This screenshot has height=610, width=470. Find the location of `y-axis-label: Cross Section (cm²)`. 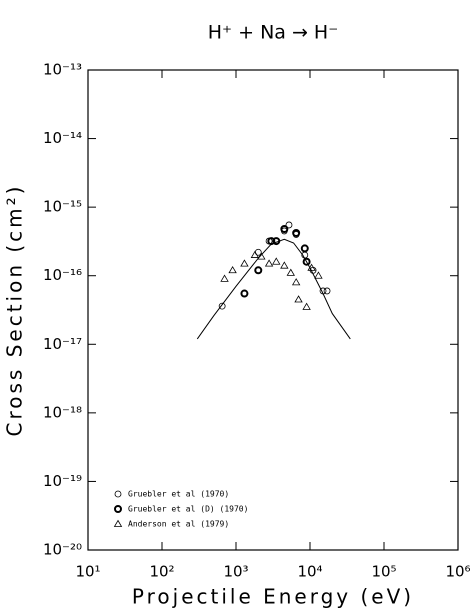

y-axis-label: Cross Section (cm²) is located at coordinates (15, 310).